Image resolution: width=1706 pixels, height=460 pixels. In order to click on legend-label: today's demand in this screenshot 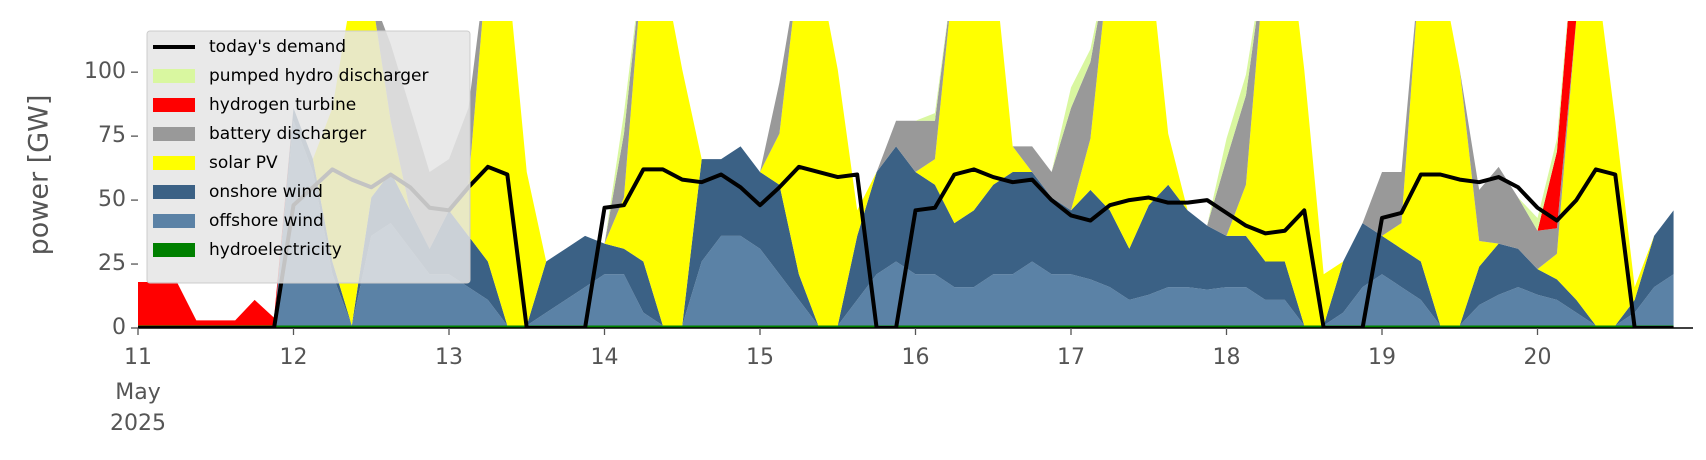, I will do `click(277, 47)`.